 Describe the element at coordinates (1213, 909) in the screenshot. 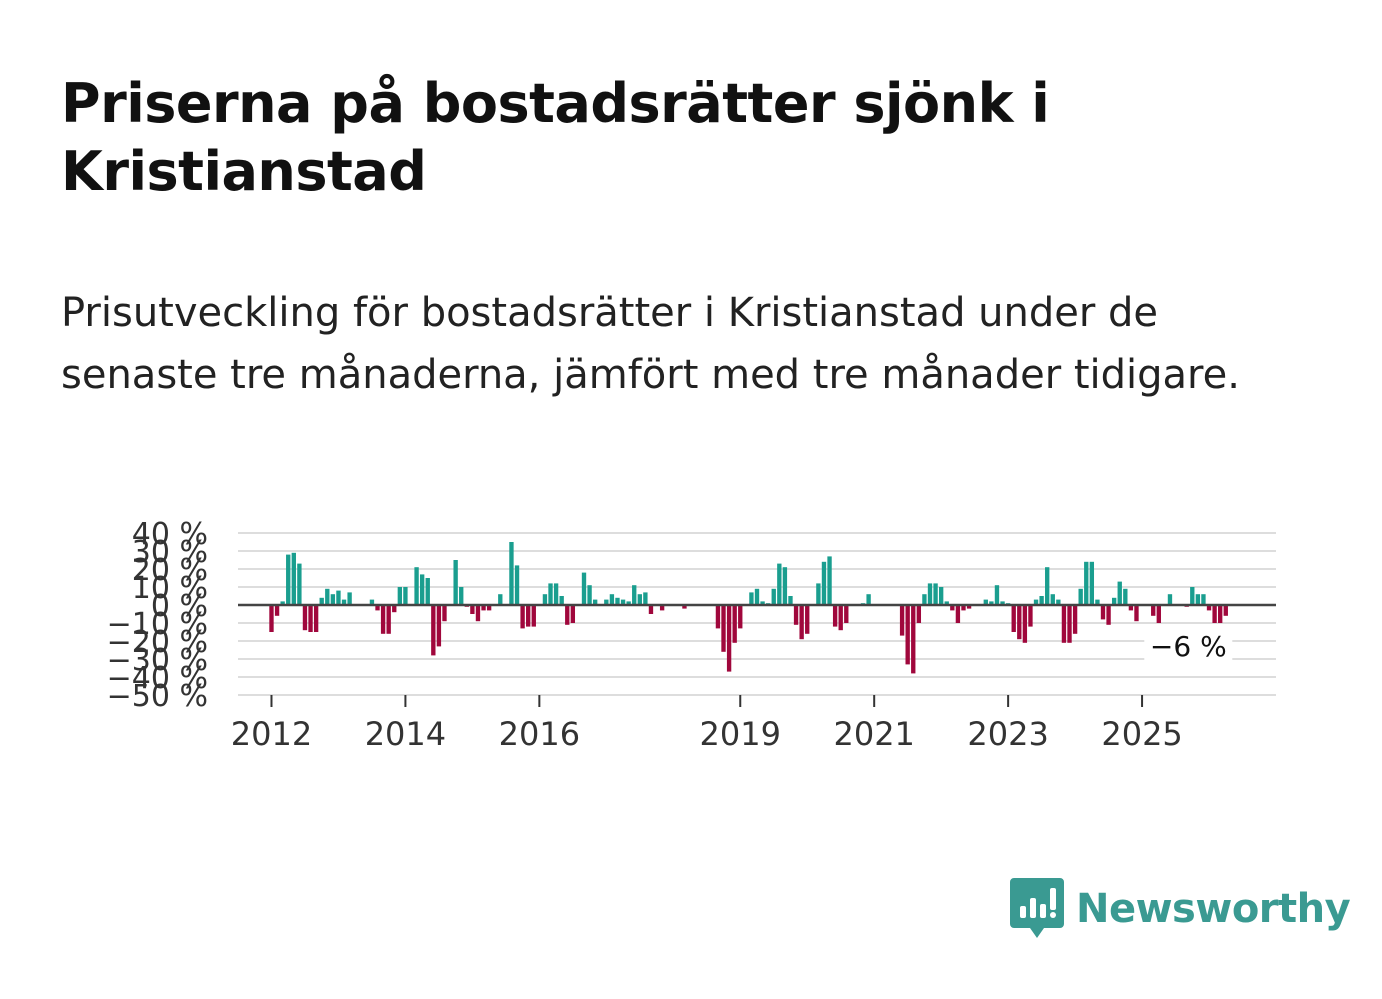

I see `brand-name: Newsworthy` at that location.